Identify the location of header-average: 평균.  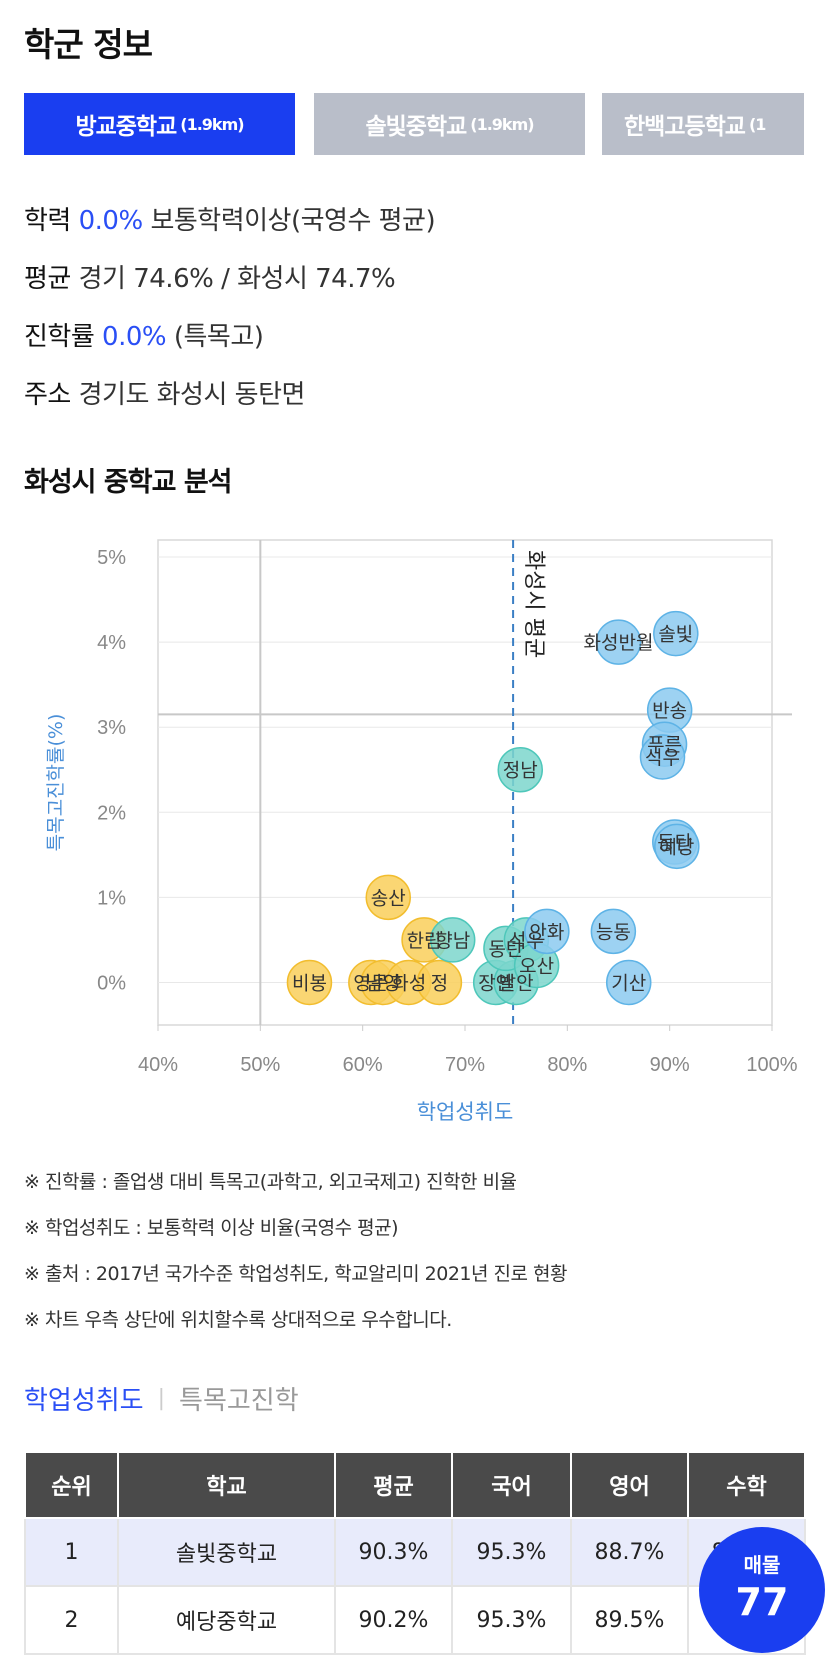
(393, 1485).